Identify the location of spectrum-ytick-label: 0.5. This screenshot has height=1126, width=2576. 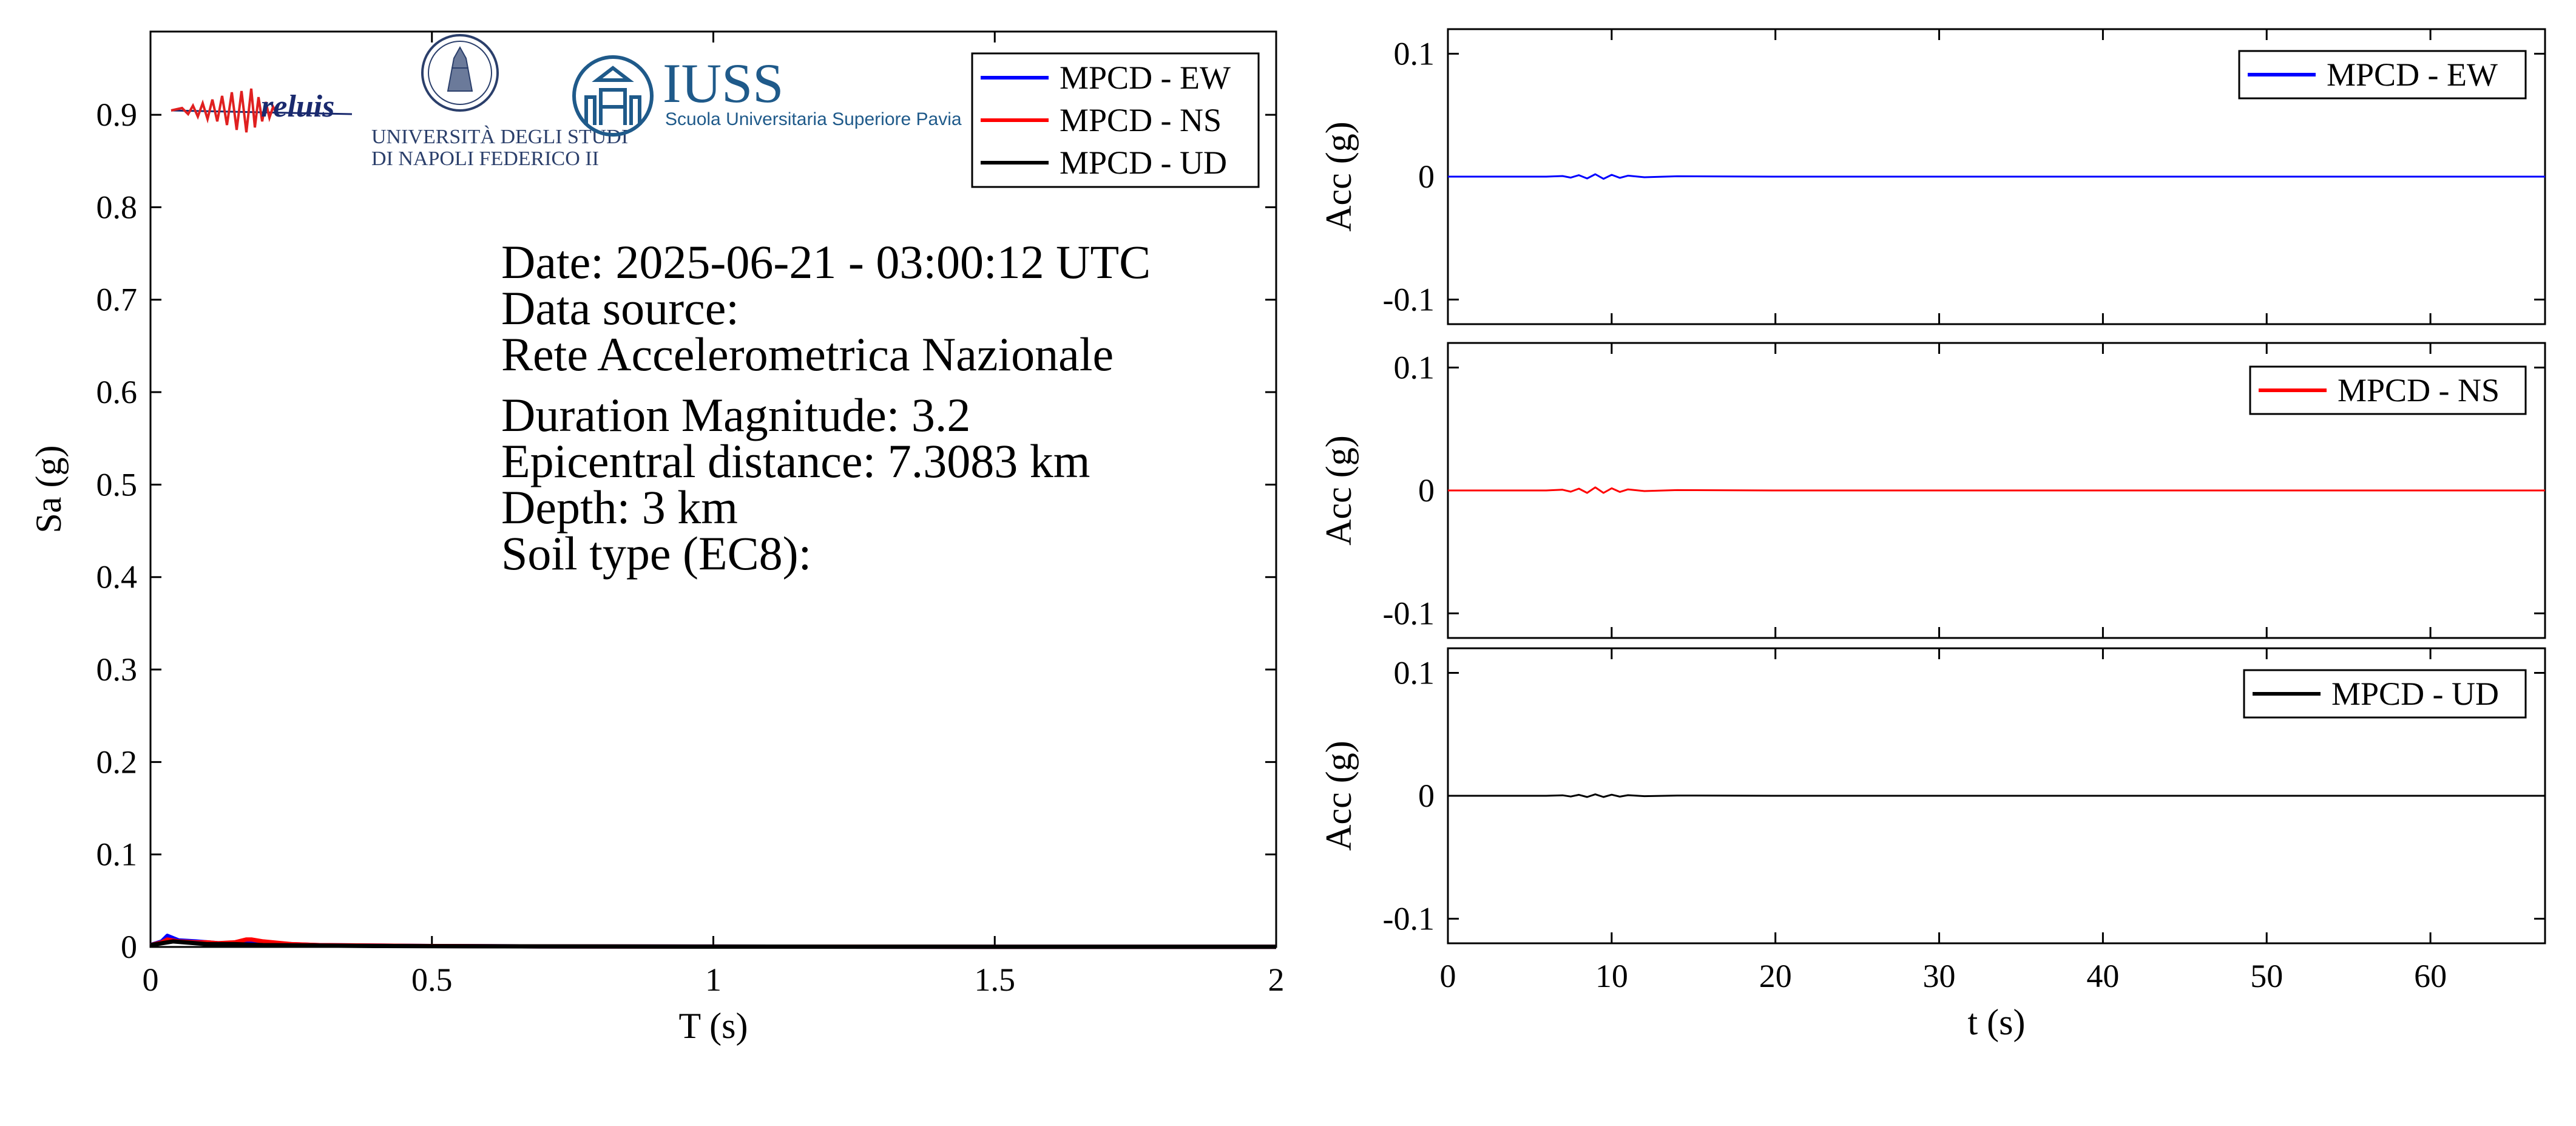
(117, 484).